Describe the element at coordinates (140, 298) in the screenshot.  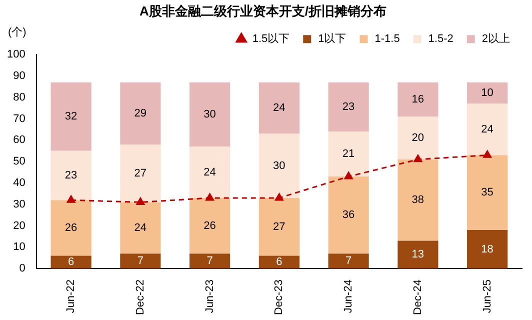
I see `x-tick-label: Dec-22` at that location.